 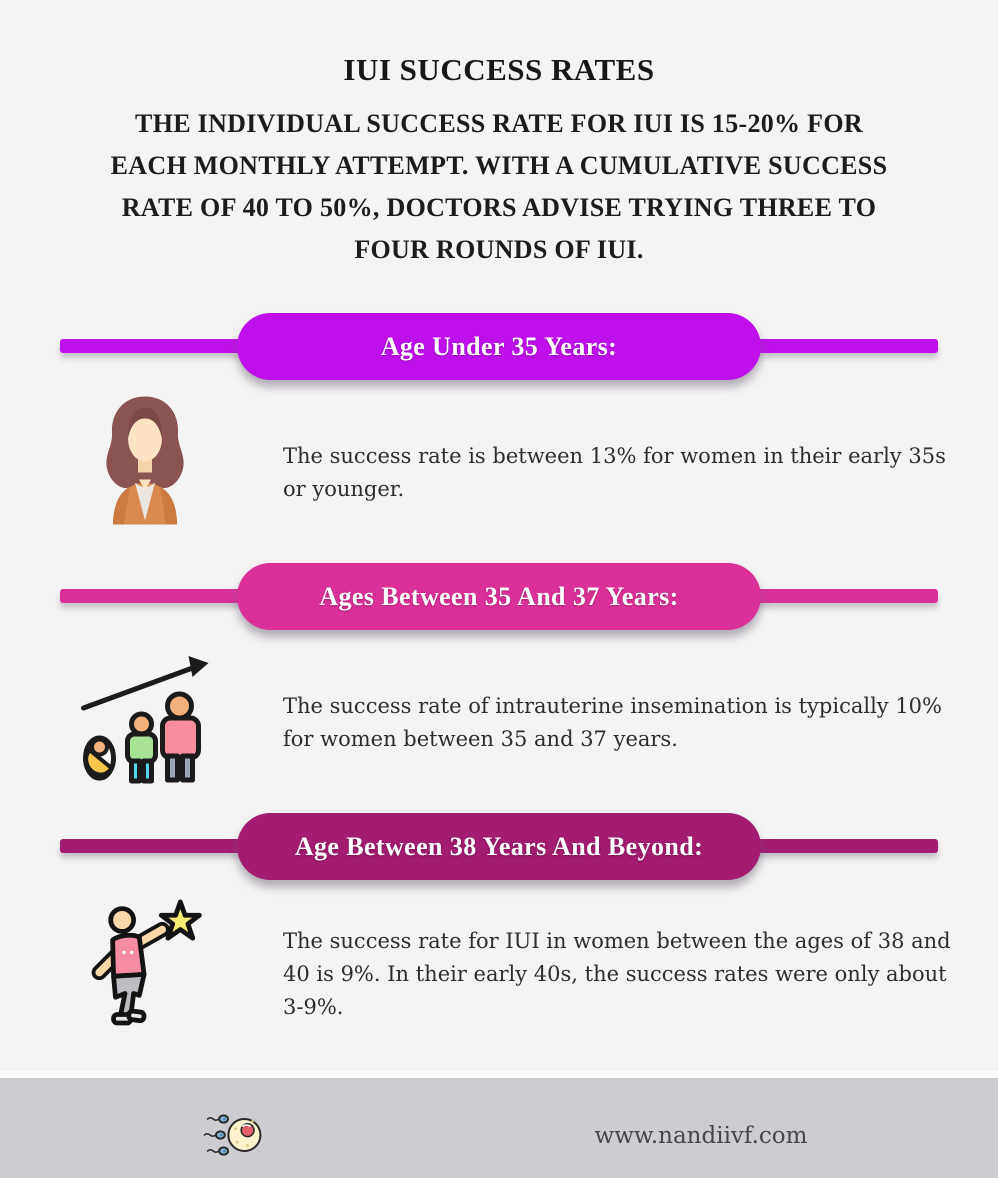 What do you see at coordinates (234, 1135) in the screenshot?
I see `sperm-egg-fertilization-icon` at bounding box center [234, 1135].